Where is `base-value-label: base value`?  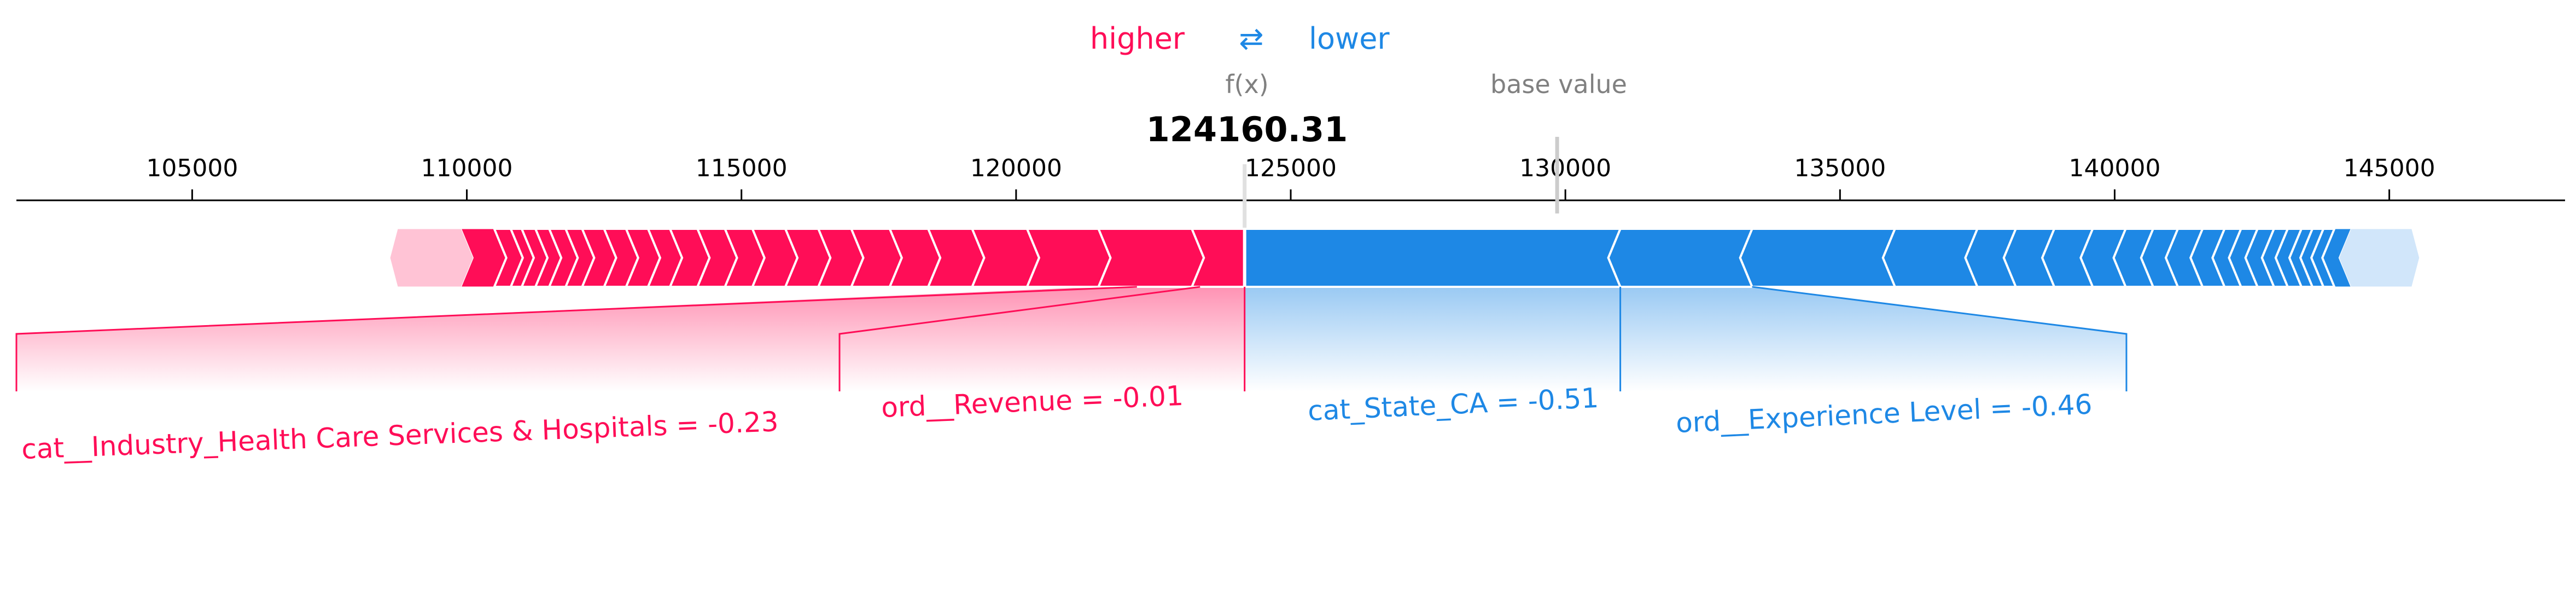 base-value-label: base value is located at coordinates (1558, 84).